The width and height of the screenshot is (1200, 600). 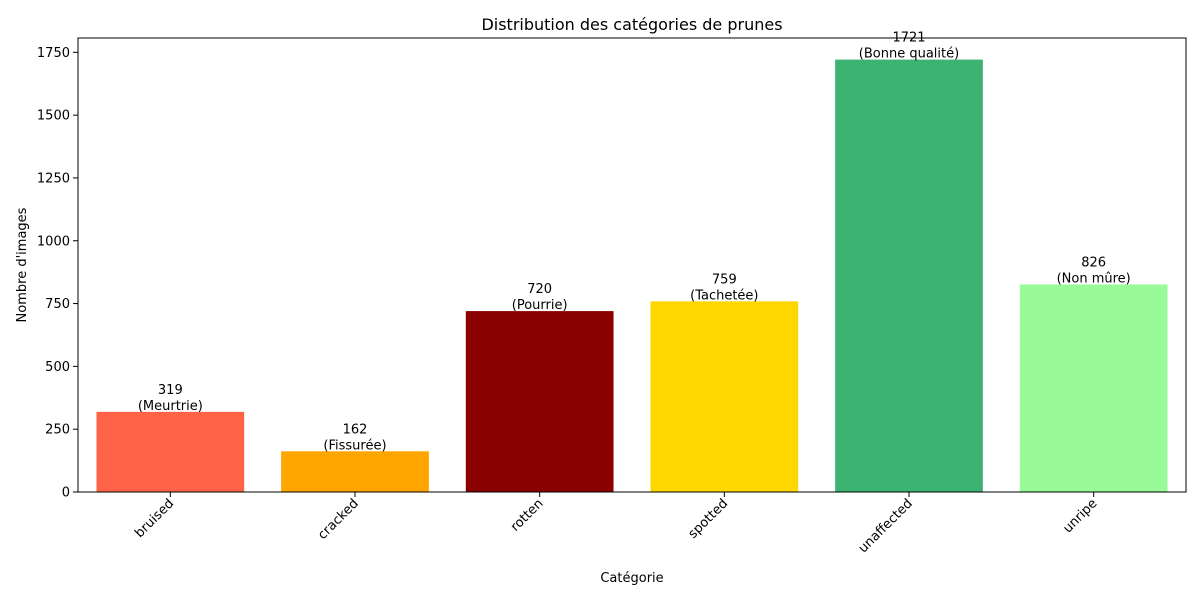 What do you see at coordinates (724, 295) in the screenshot?
I see `bar-annotation-label: (Tachetée)` at bounding box center [724, 295].